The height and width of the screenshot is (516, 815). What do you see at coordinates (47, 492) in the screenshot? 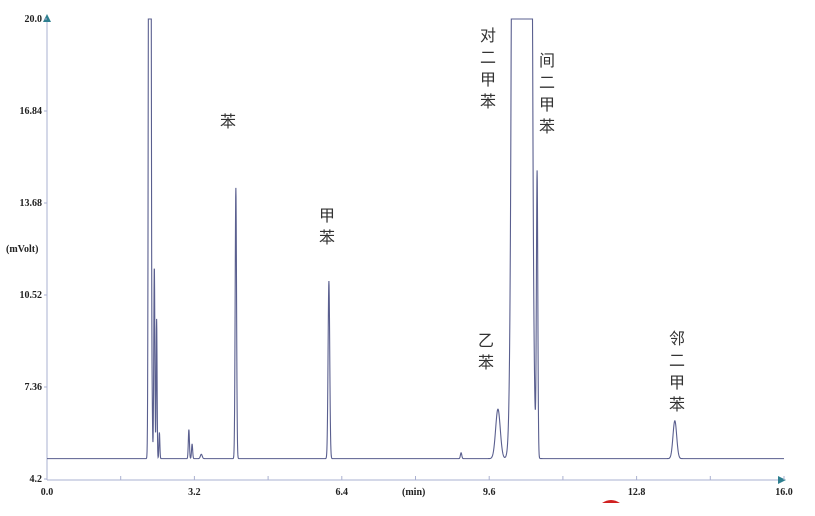
I see `x-tick-label: 0.0` at bounding box center [47, 492].